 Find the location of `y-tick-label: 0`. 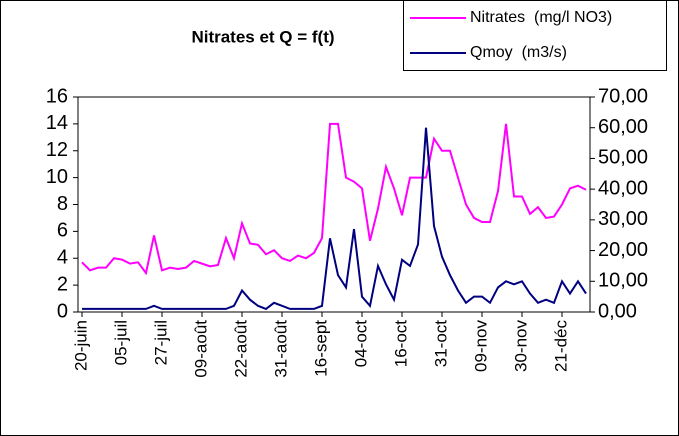

y-tick-label: 0 is located at coordinates (62, 311).